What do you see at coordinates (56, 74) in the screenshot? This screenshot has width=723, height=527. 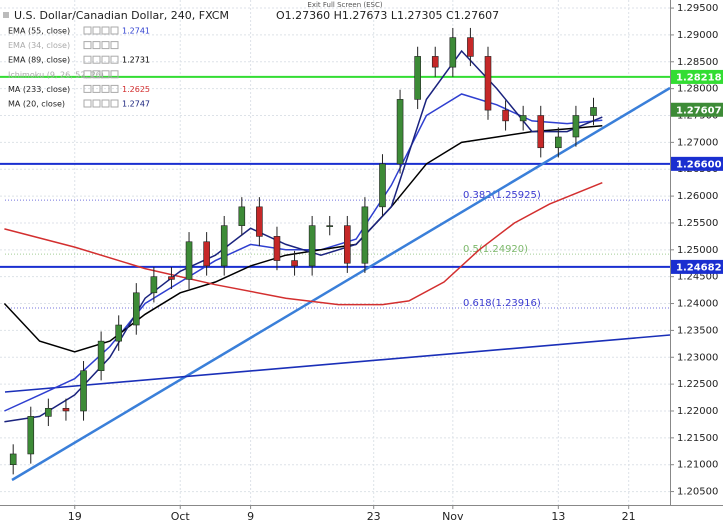 I see `legend-label: Ichimoku (9, 26, 52, 26)` at bounding box center [56, 74].